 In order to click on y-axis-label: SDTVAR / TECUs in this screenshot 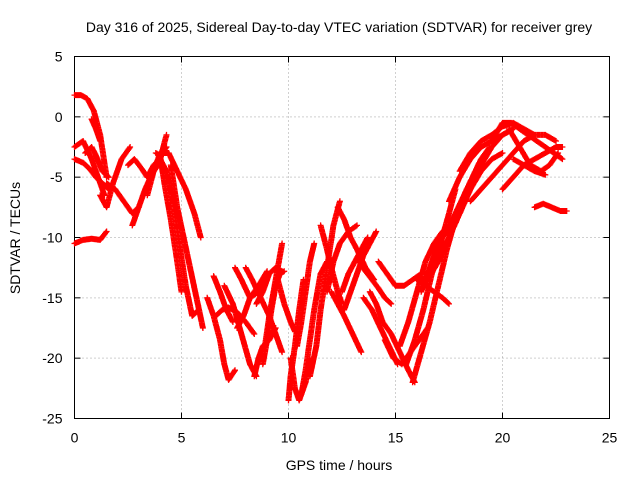, I will do `click(15, 238)`.